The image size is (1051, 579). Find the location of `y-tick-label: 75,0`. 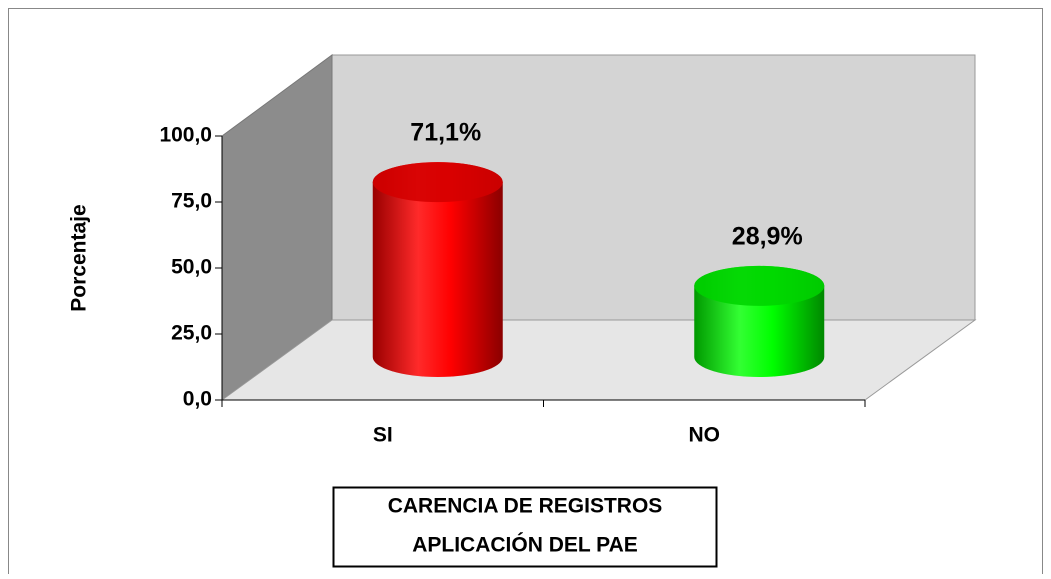

y-tick-label: 75,0 is located at coordinates (191, 201).